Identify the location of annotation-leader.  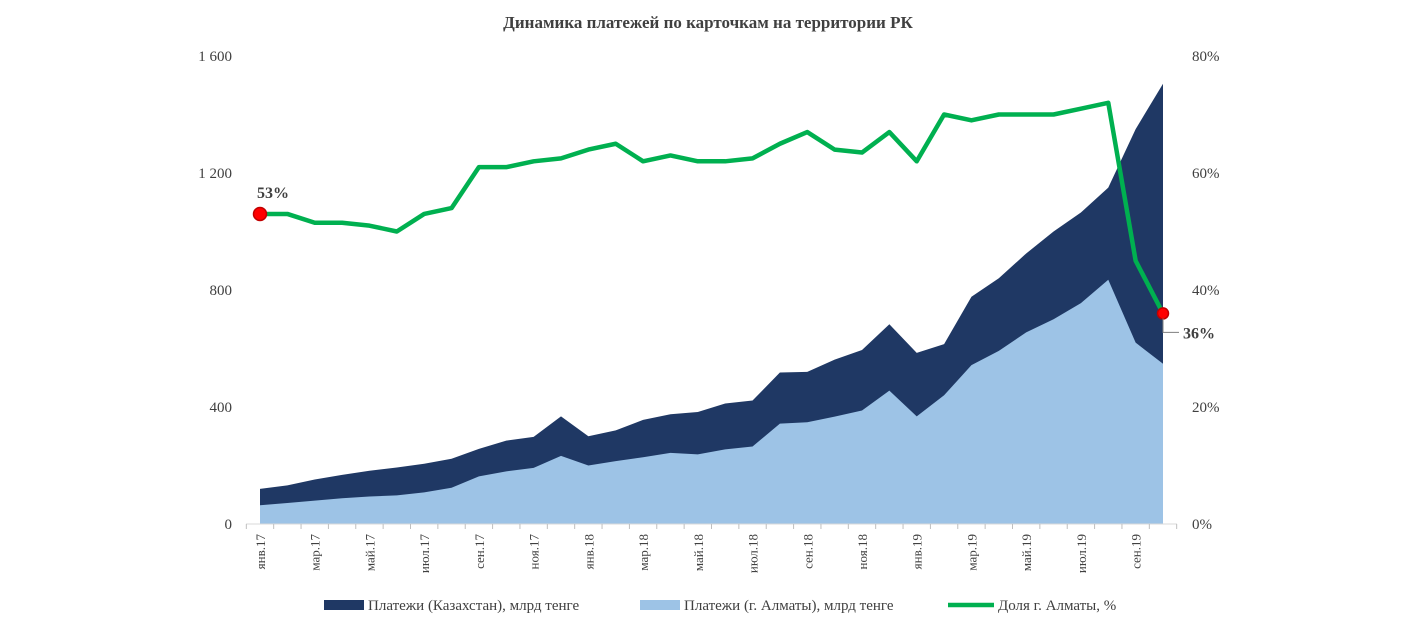
(1170, 325).